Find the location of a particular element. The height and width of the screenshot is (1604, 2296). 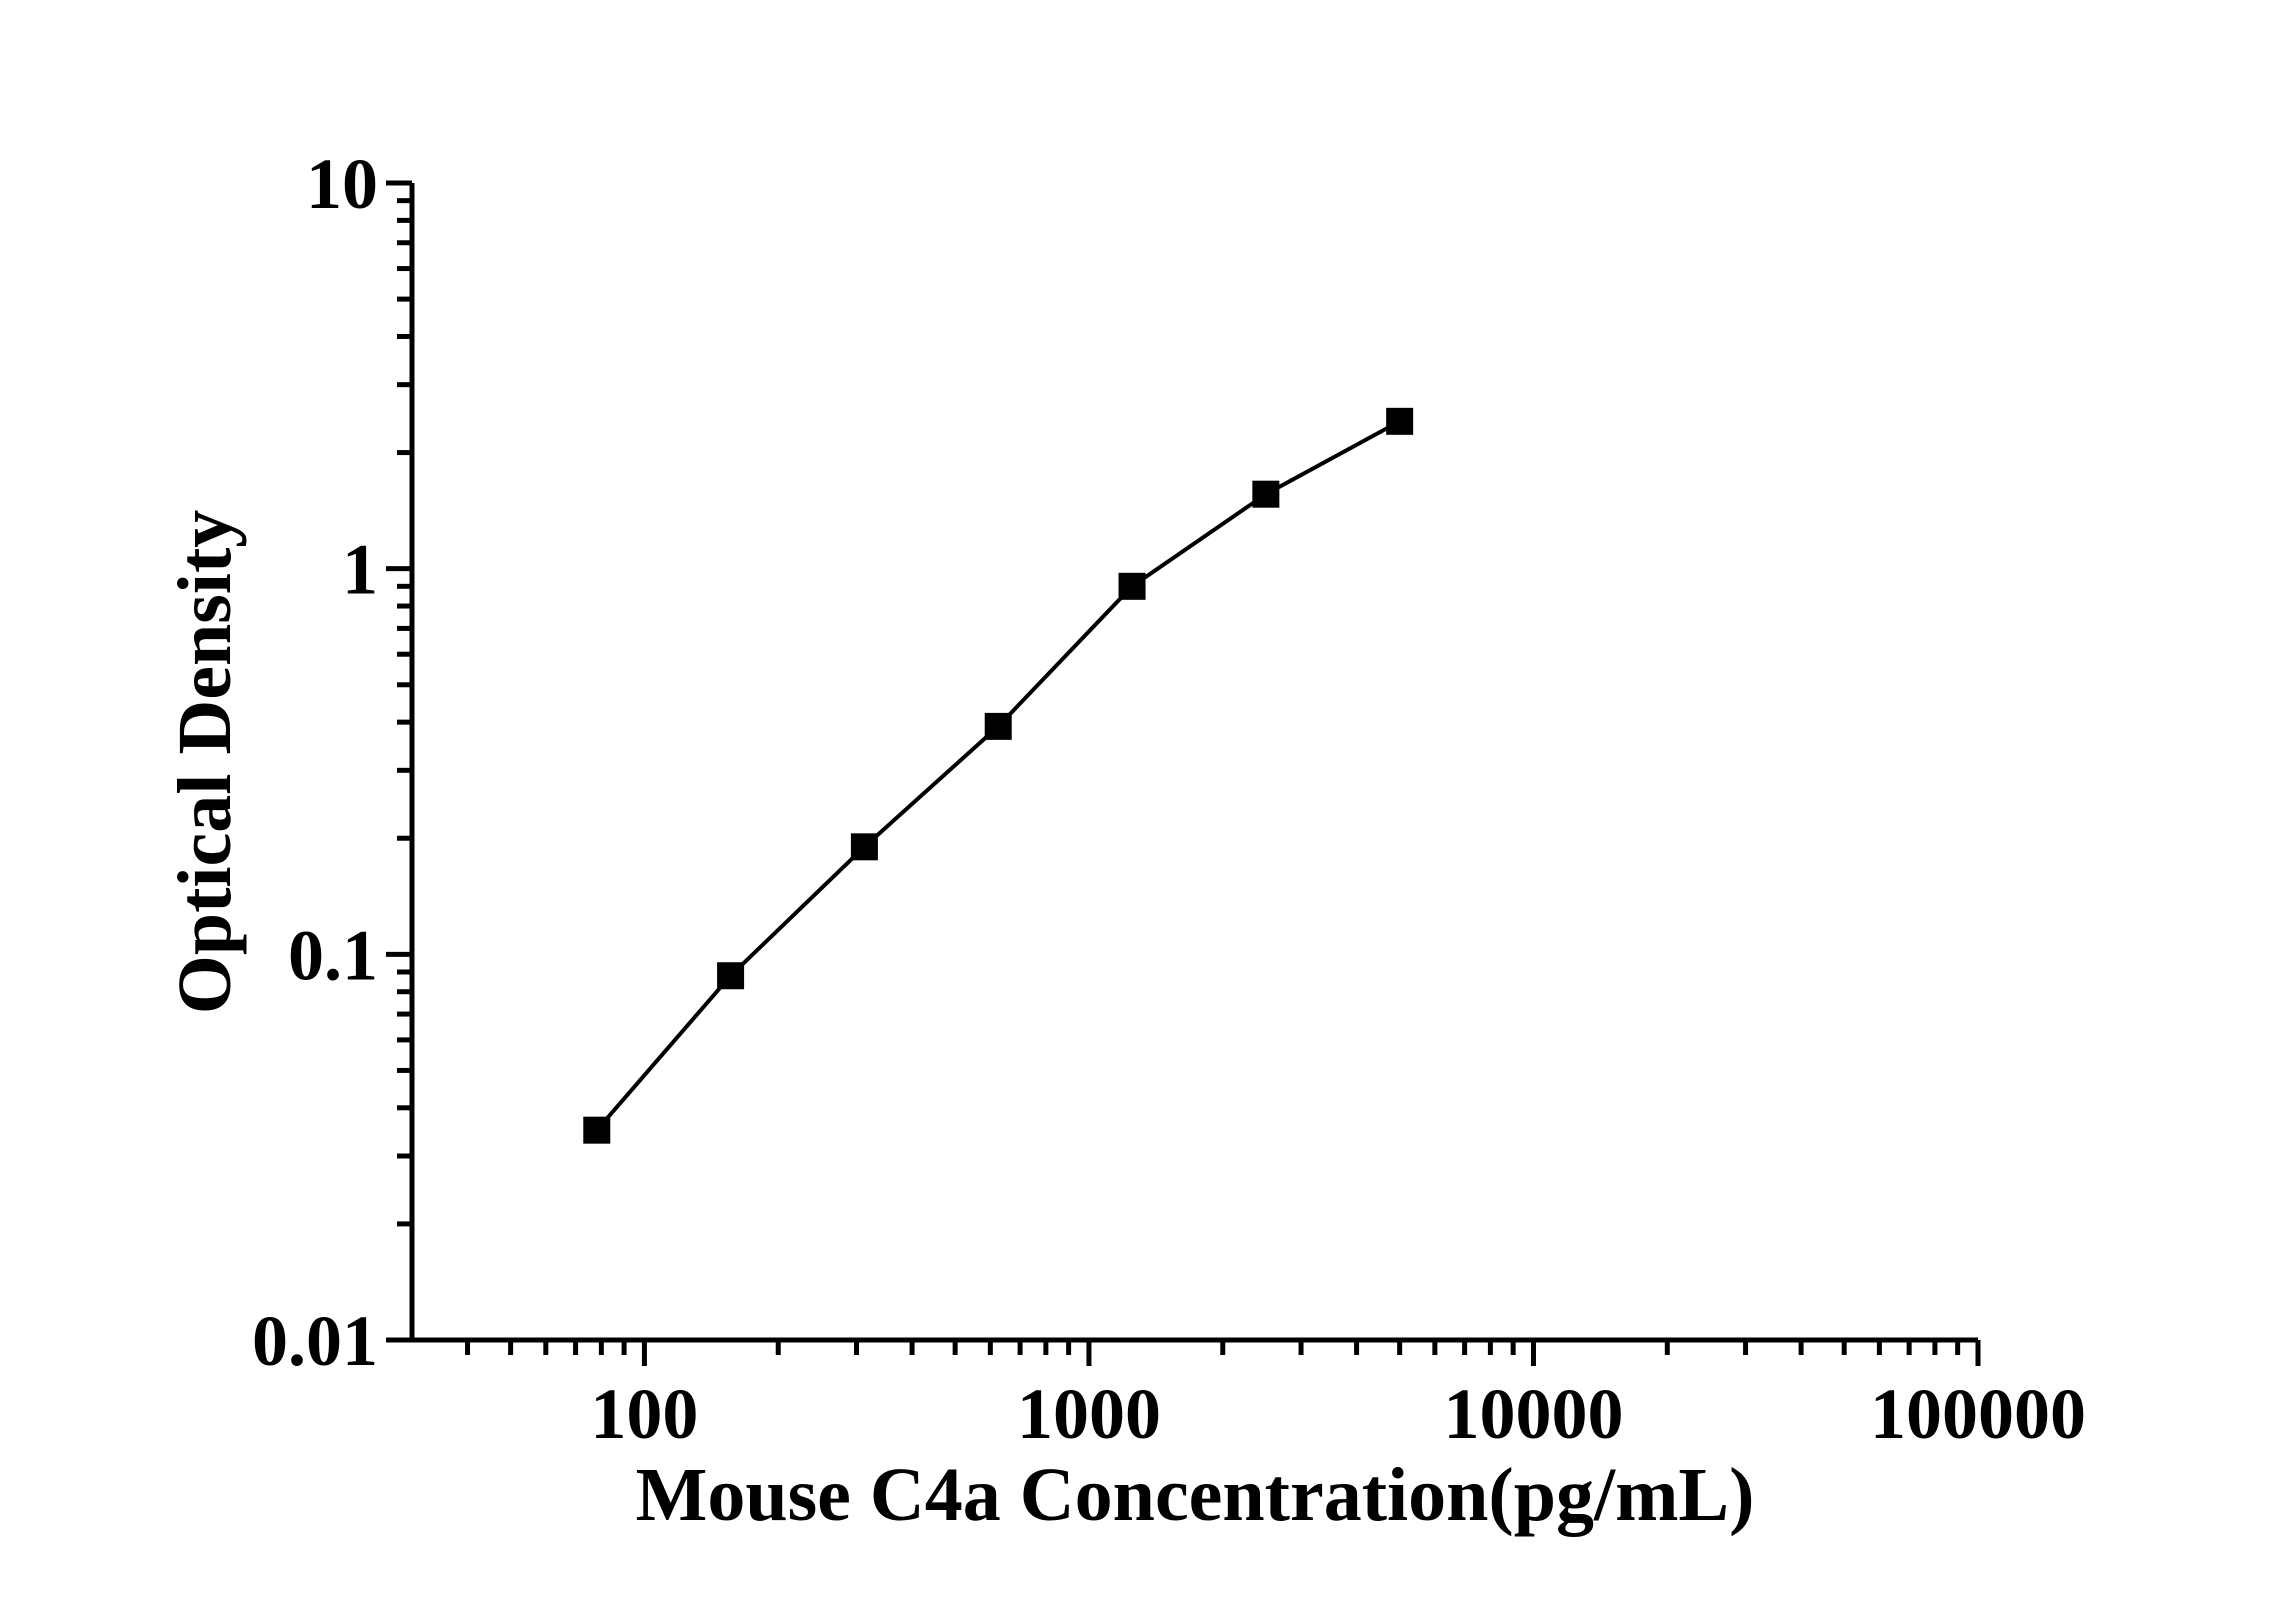

x-tick-label: 10000 is located at coordinates (1533, 1414).